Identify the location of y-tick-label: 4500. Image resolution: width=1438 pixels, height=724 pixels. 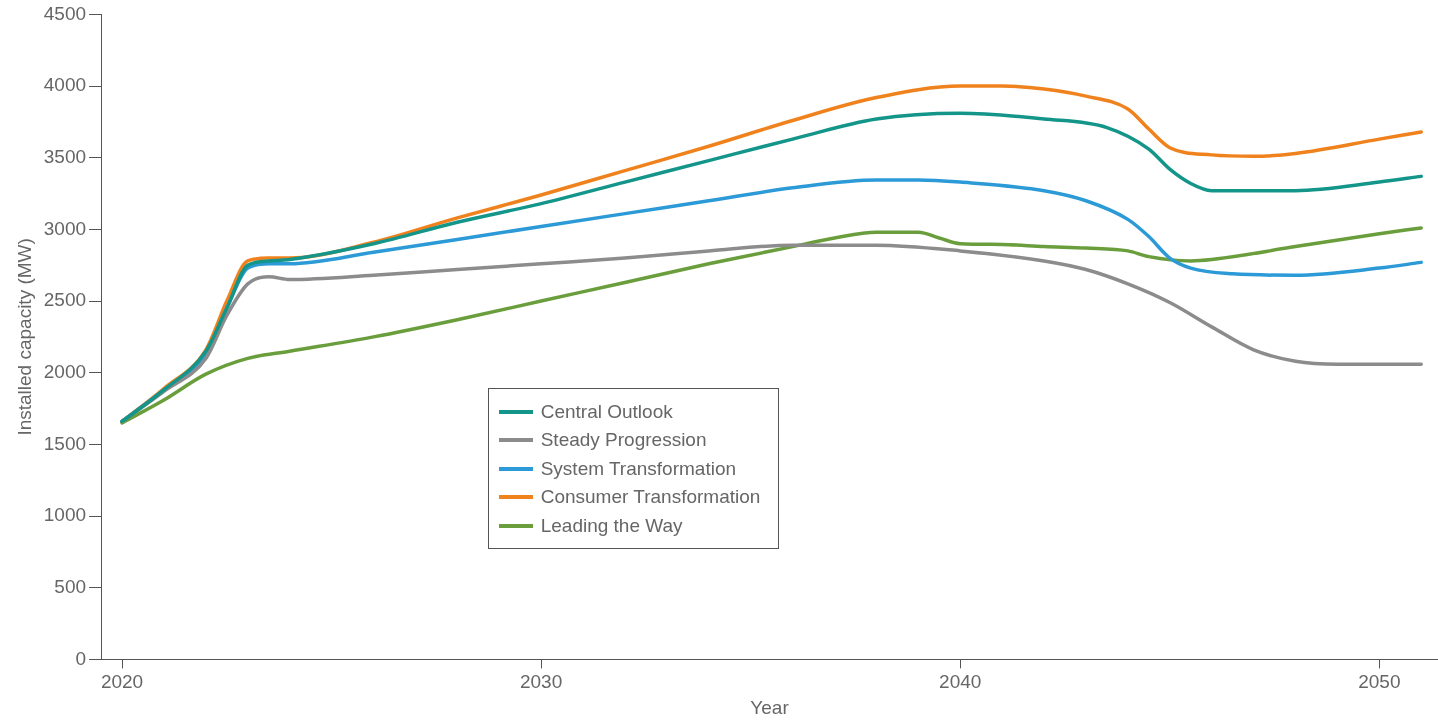
(65, 13).